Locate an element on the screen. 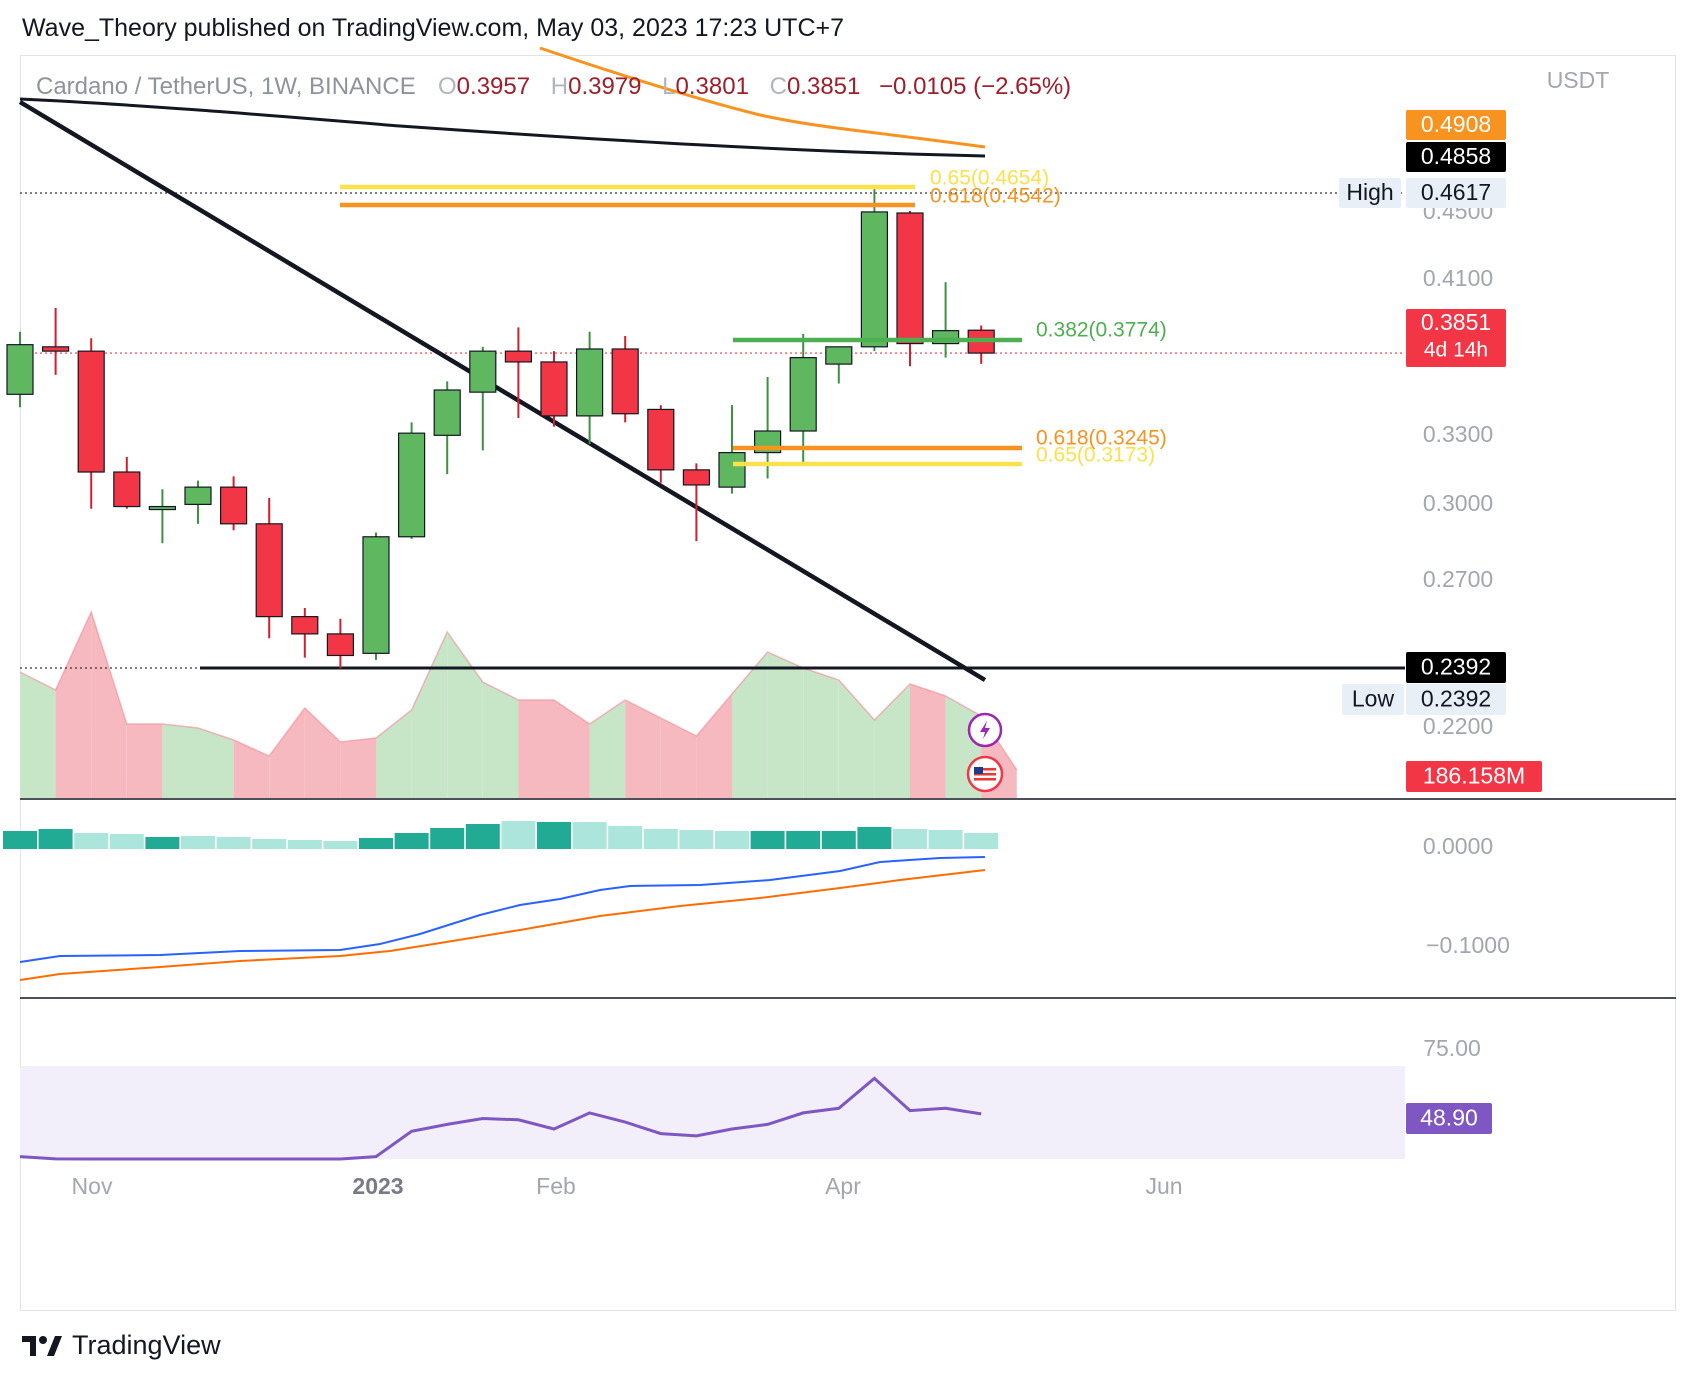  legend-low-value: 0.3801 is located at coordinates (712, 86).